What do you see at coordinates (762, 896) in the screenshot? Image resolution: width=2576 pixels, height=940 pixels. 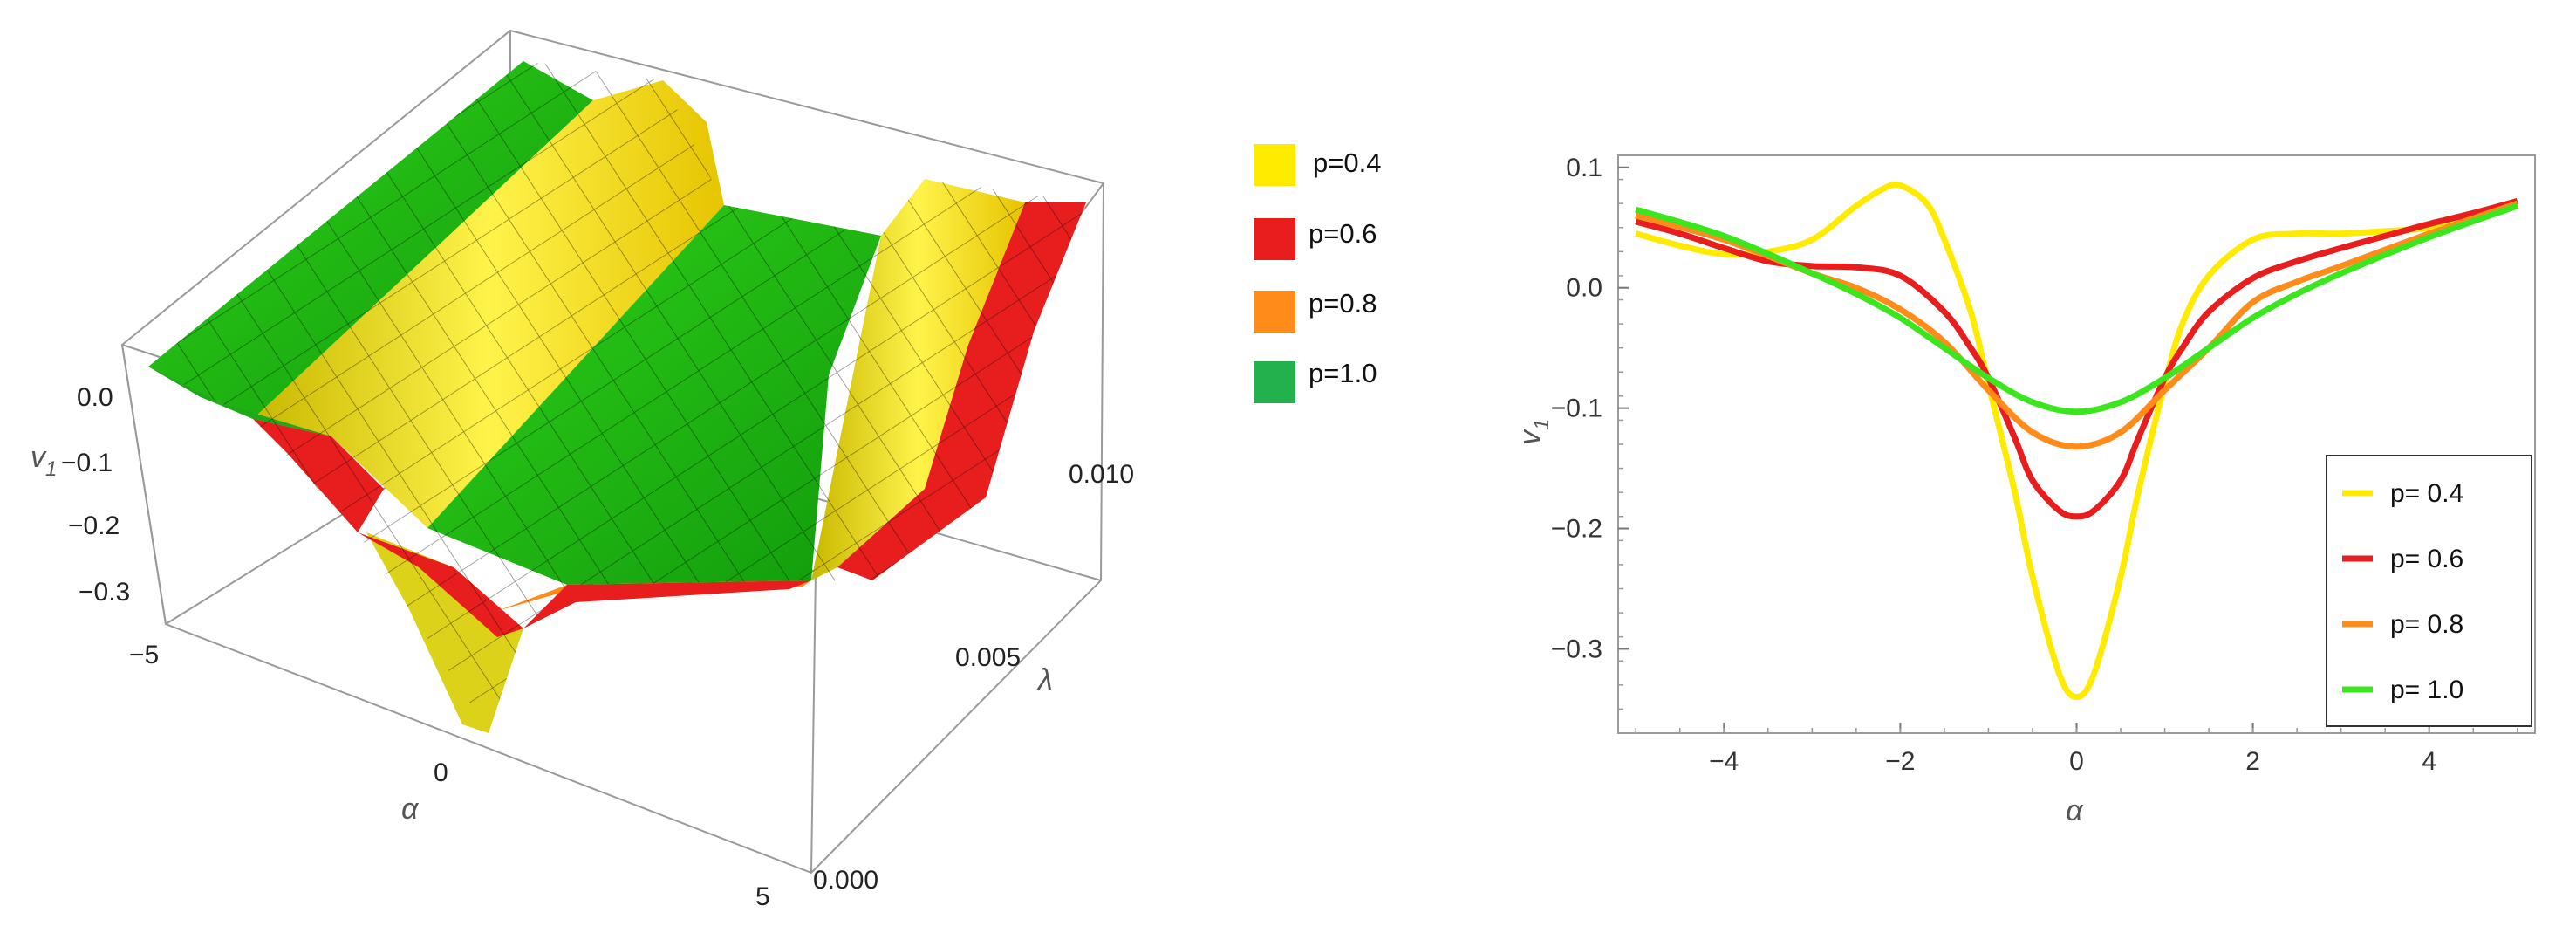 I see `x-tick-label: 5` at bounding box center [762, 896].